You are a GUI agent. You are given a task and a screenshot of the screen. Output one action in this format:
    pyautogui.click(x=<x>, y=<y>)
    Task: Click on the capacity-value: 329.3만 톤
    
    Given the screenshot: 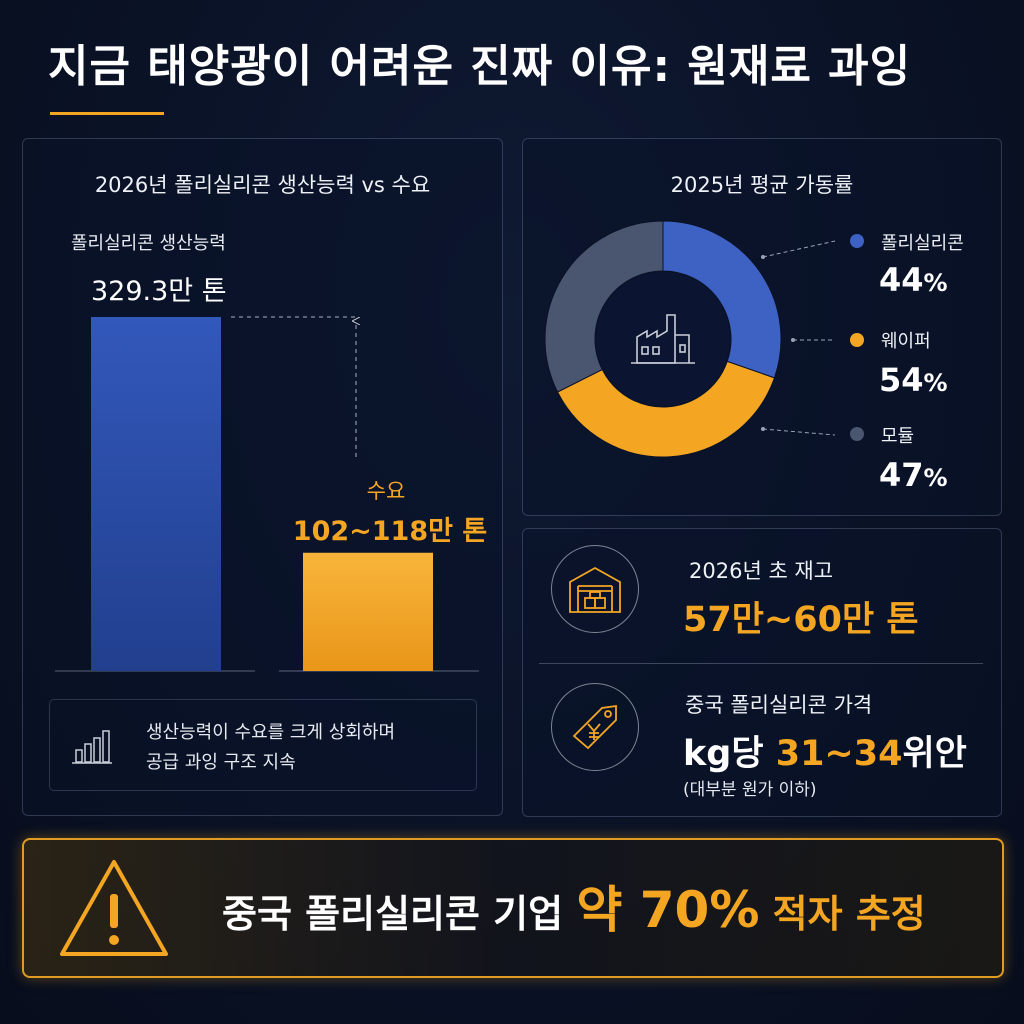 What is the action you would take?
    pyautogui.click(x=159, y=291)
    